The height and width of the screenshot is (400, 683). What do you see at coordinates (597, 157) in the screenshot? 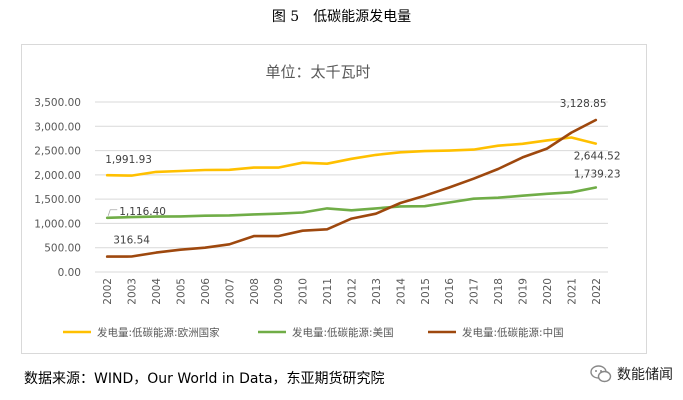
I see `data-label: 2,644.52` at bounding box center [597, 157].